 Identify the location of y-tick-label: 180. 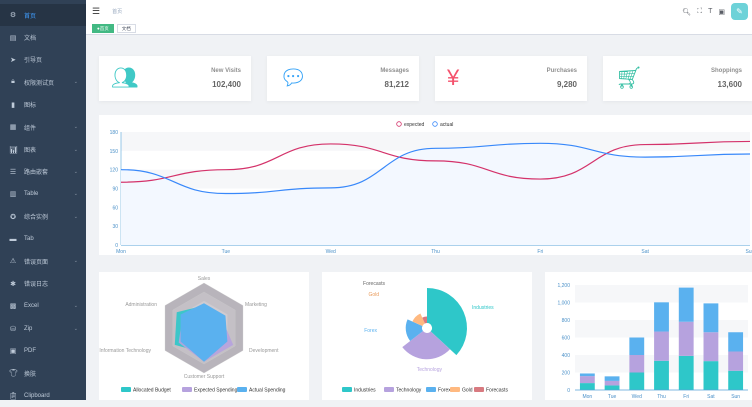
(114, 133).